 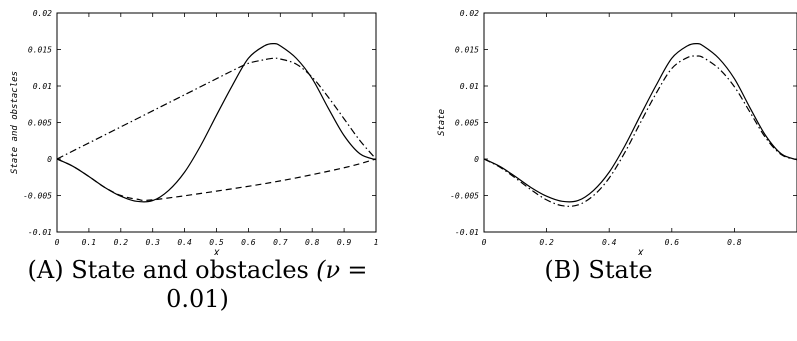 What do you see at coordinates (216, 242) in the screenshot?
I see `x-tick-label: 0.5` at bounding box center [216, 242].